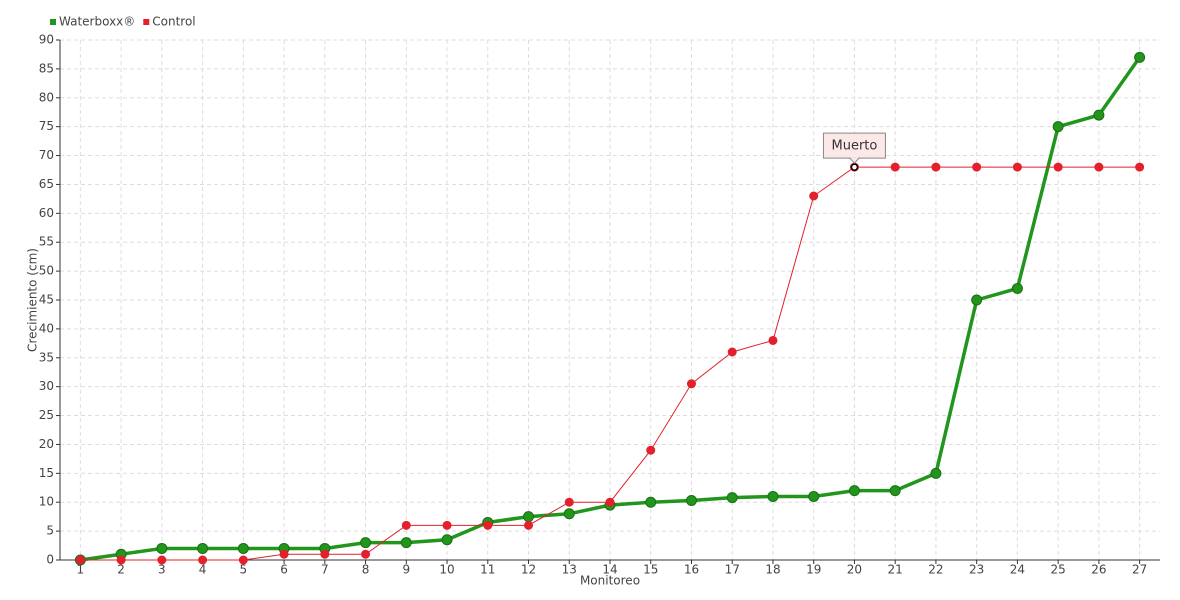 This screenshot has width=1180, height=600. What do you see at coordinates (46, 444) in the screenshot?
I see `y-tick-label: 20` at bounding box center [46, 444].